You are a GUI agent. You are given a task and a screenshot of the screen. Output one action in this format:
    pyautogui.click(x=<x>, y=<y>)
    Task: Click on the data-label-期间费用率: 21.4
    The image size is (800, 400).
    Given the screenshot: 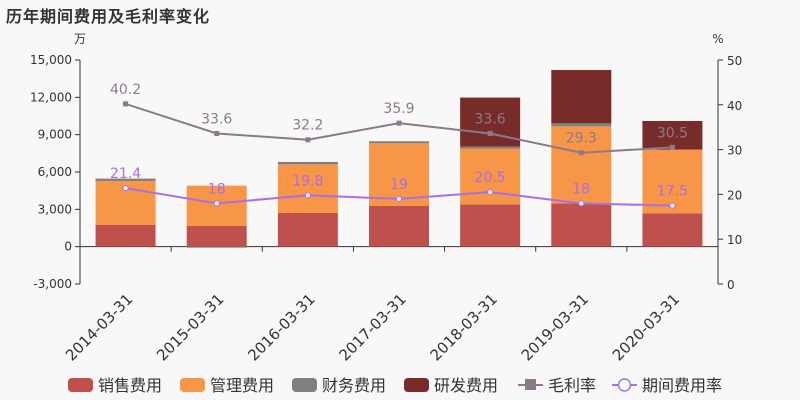 What is the action you would take?
    pyautogui.click(x=125, y=174)
    